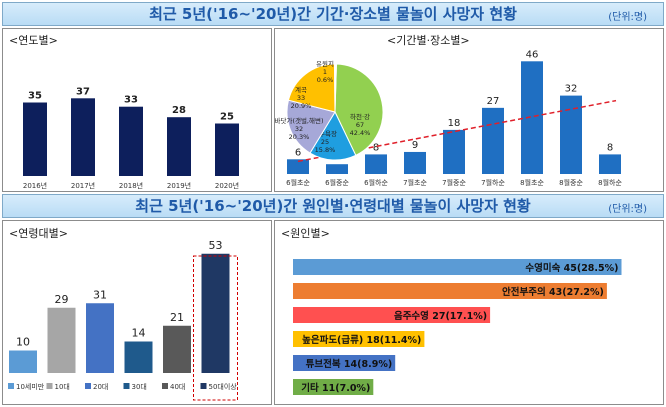 This screenshot has width=666, height=407. Describe the element at coordinates (62, 387) in the screenshot. I see `age-legend-label: 10대` at that location.